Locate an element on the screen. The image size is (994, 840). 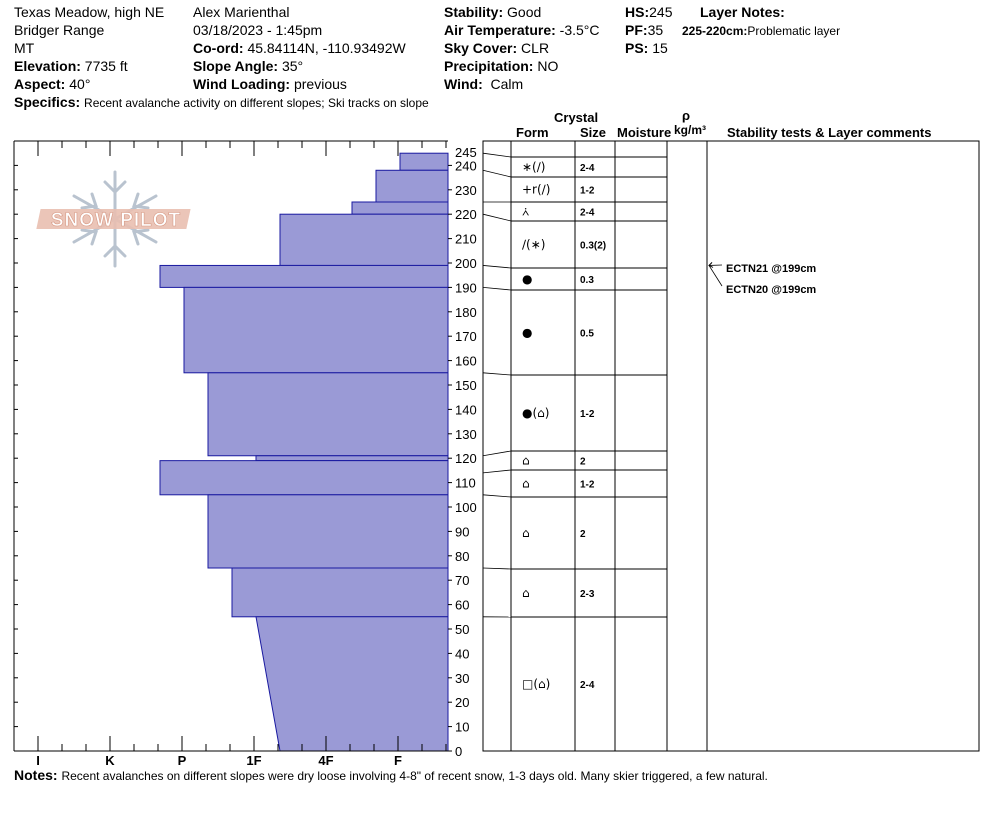
hs: HS:245 is located at coordinates (649, 12).